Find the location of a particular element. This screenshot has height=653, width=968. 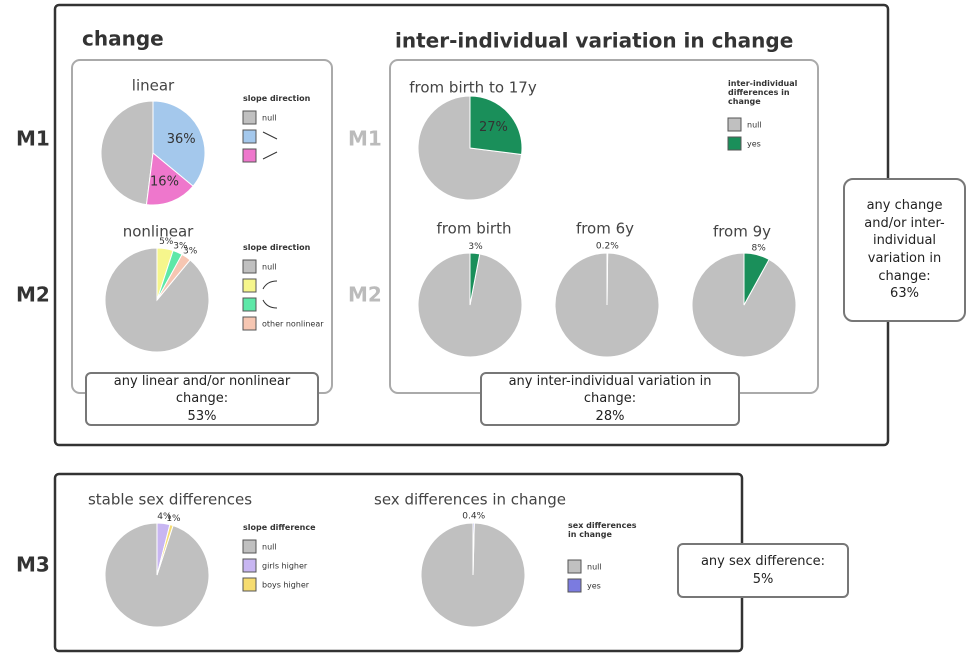

data-label: 5% is located at coordinates (166, 242).